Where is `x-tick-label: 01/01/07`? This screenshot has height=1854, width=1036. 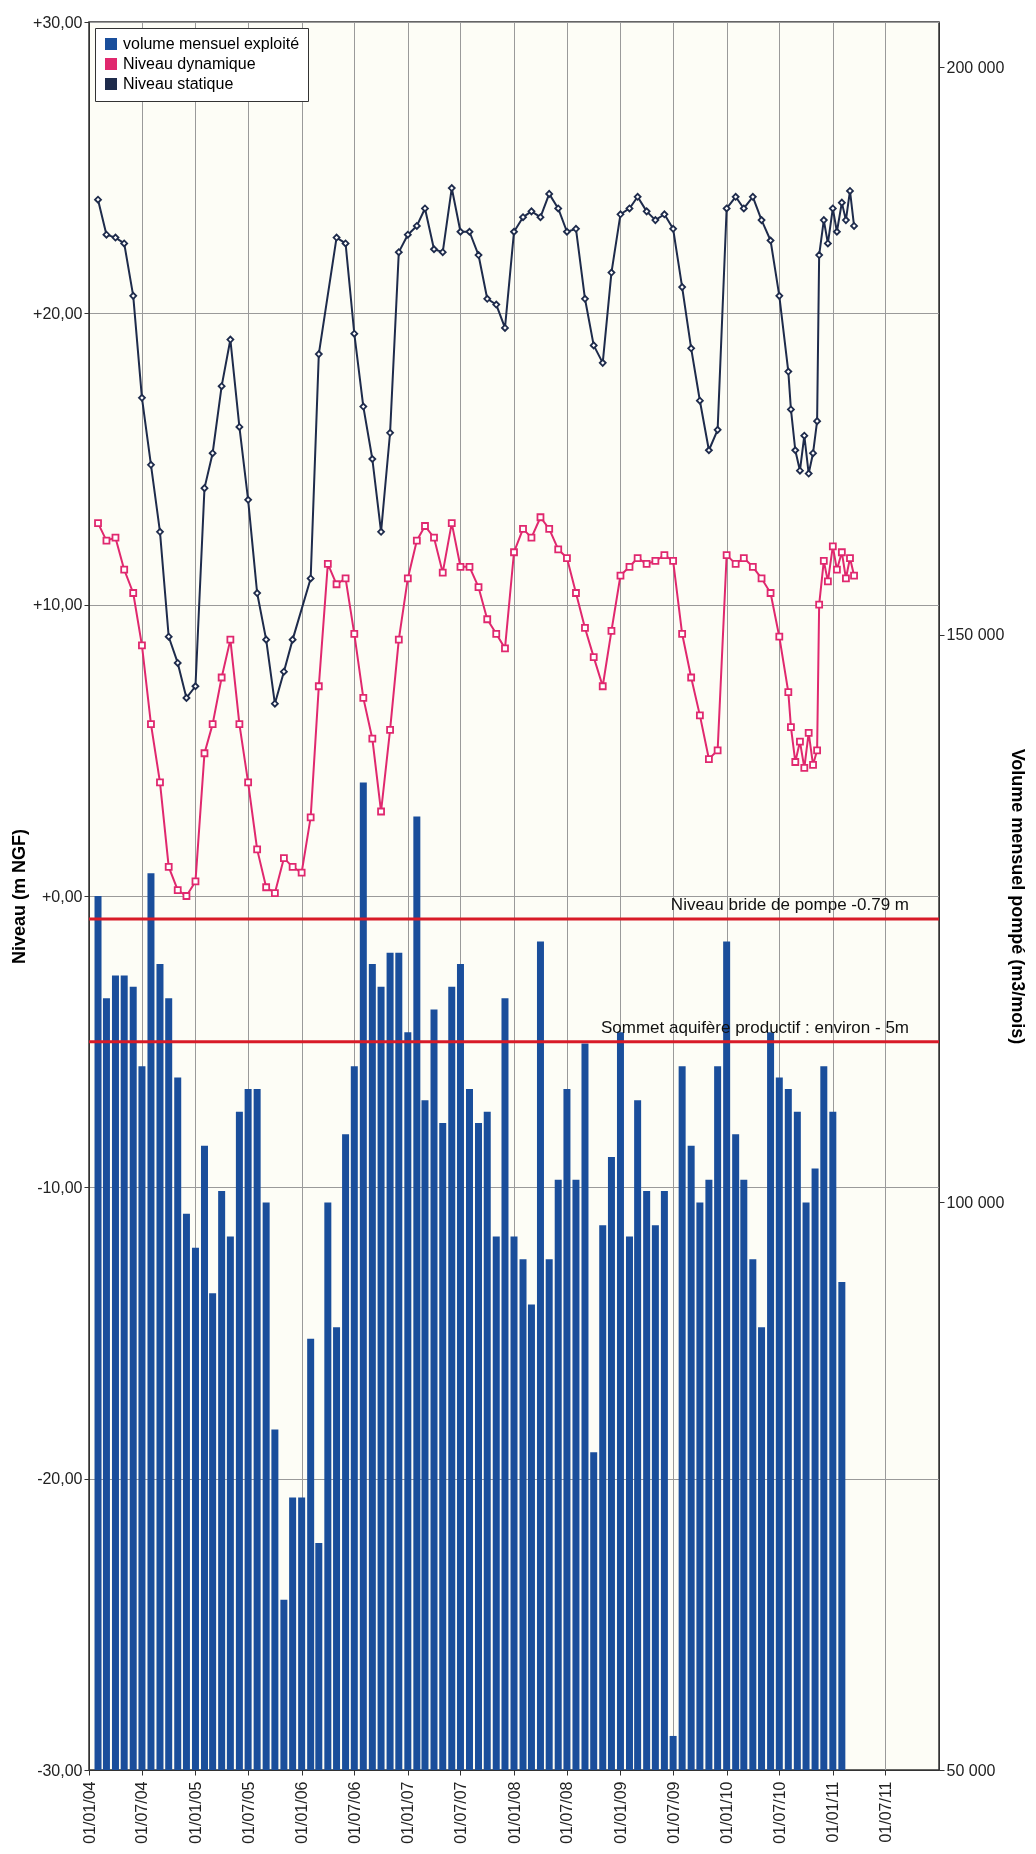
x-tick-label: 01/01/07 is located at coordinates (408, 1812).